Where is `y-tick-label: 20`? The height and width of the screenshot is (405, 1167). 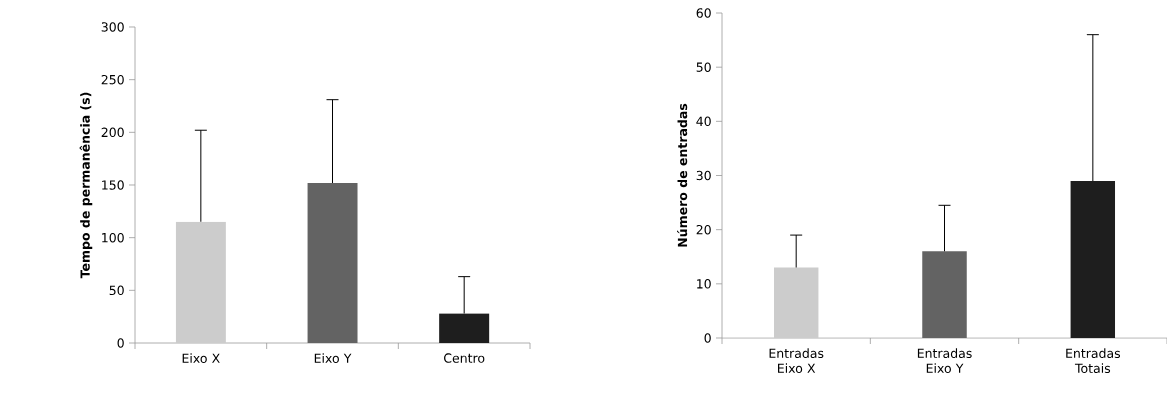
y-tick-label: 20 is located at coordinates (703, 229).